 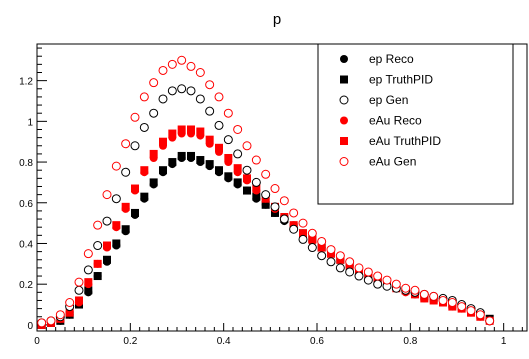 I want to click on legend-label: eAu Reco, so click(x=395, y=121).